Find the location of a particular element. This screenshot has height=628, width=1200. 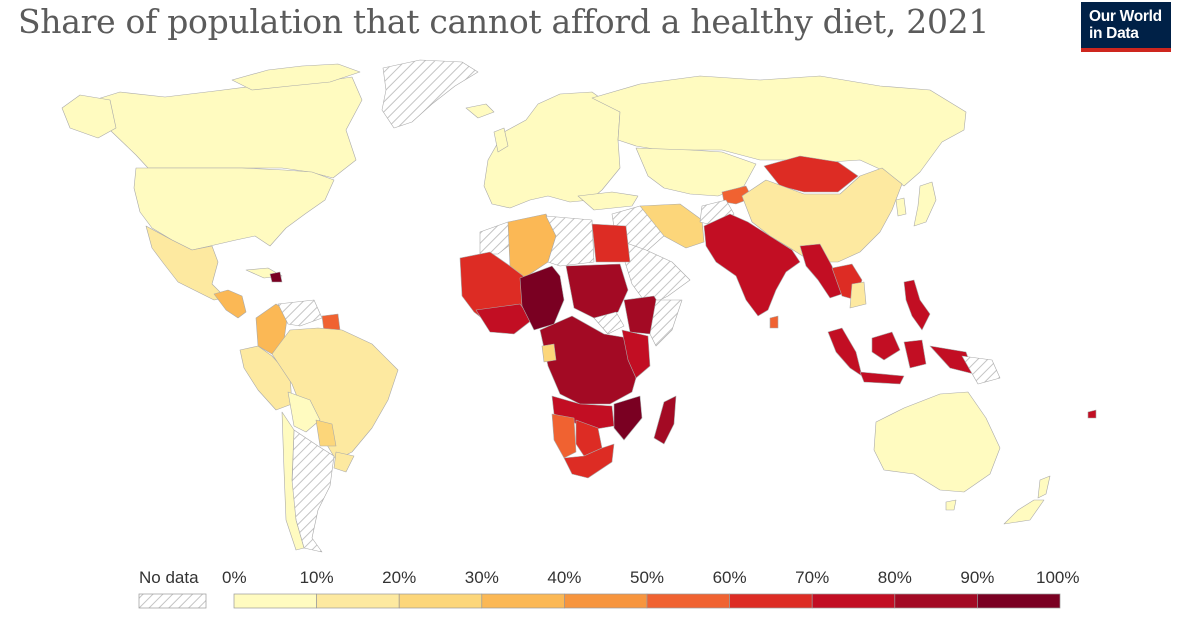

legend-tick-label: 60% is located at coordinates (729, 577).